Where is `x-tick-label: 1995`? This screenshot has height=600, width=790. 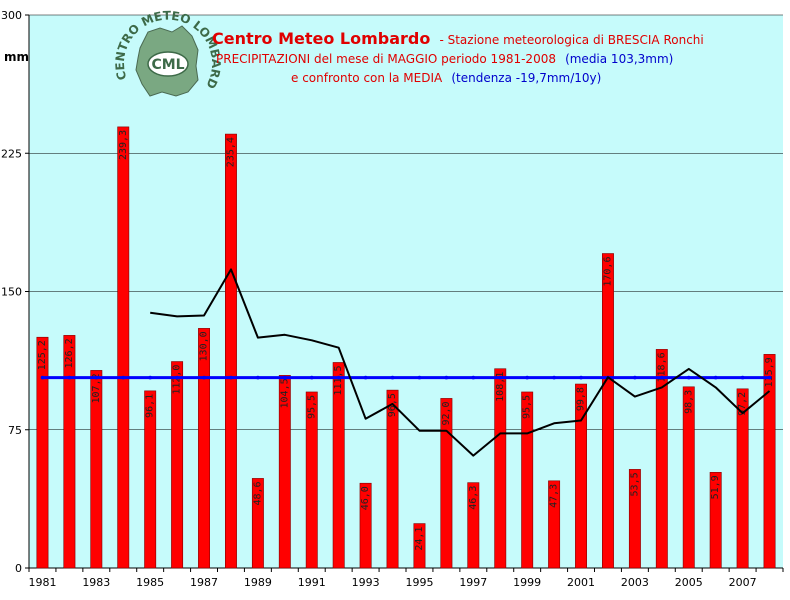
x-tick-label: 1995 is located at coordinates (419, 582).